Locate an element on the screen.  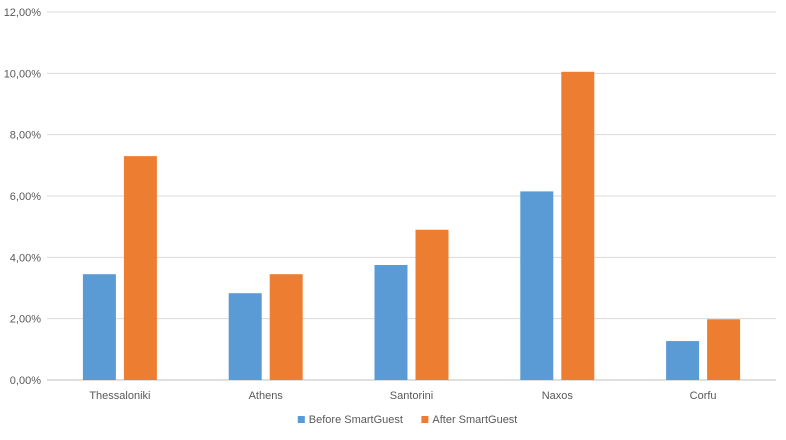
bar-after-santorini is located at coordinates (432, 304).